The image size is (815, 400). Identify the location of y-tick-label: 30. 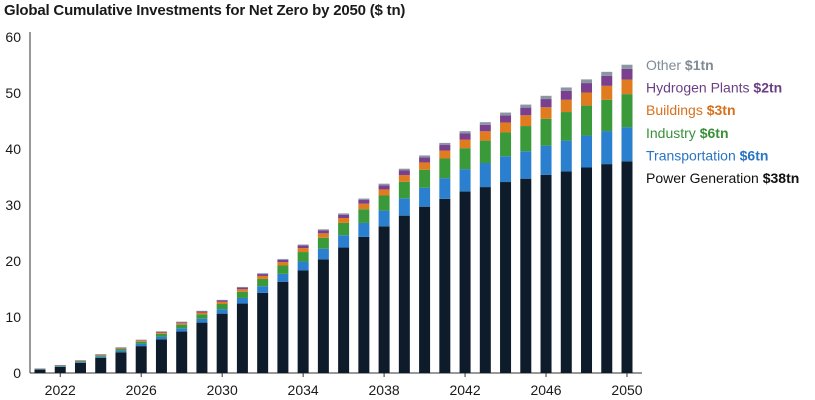
(13, 205).